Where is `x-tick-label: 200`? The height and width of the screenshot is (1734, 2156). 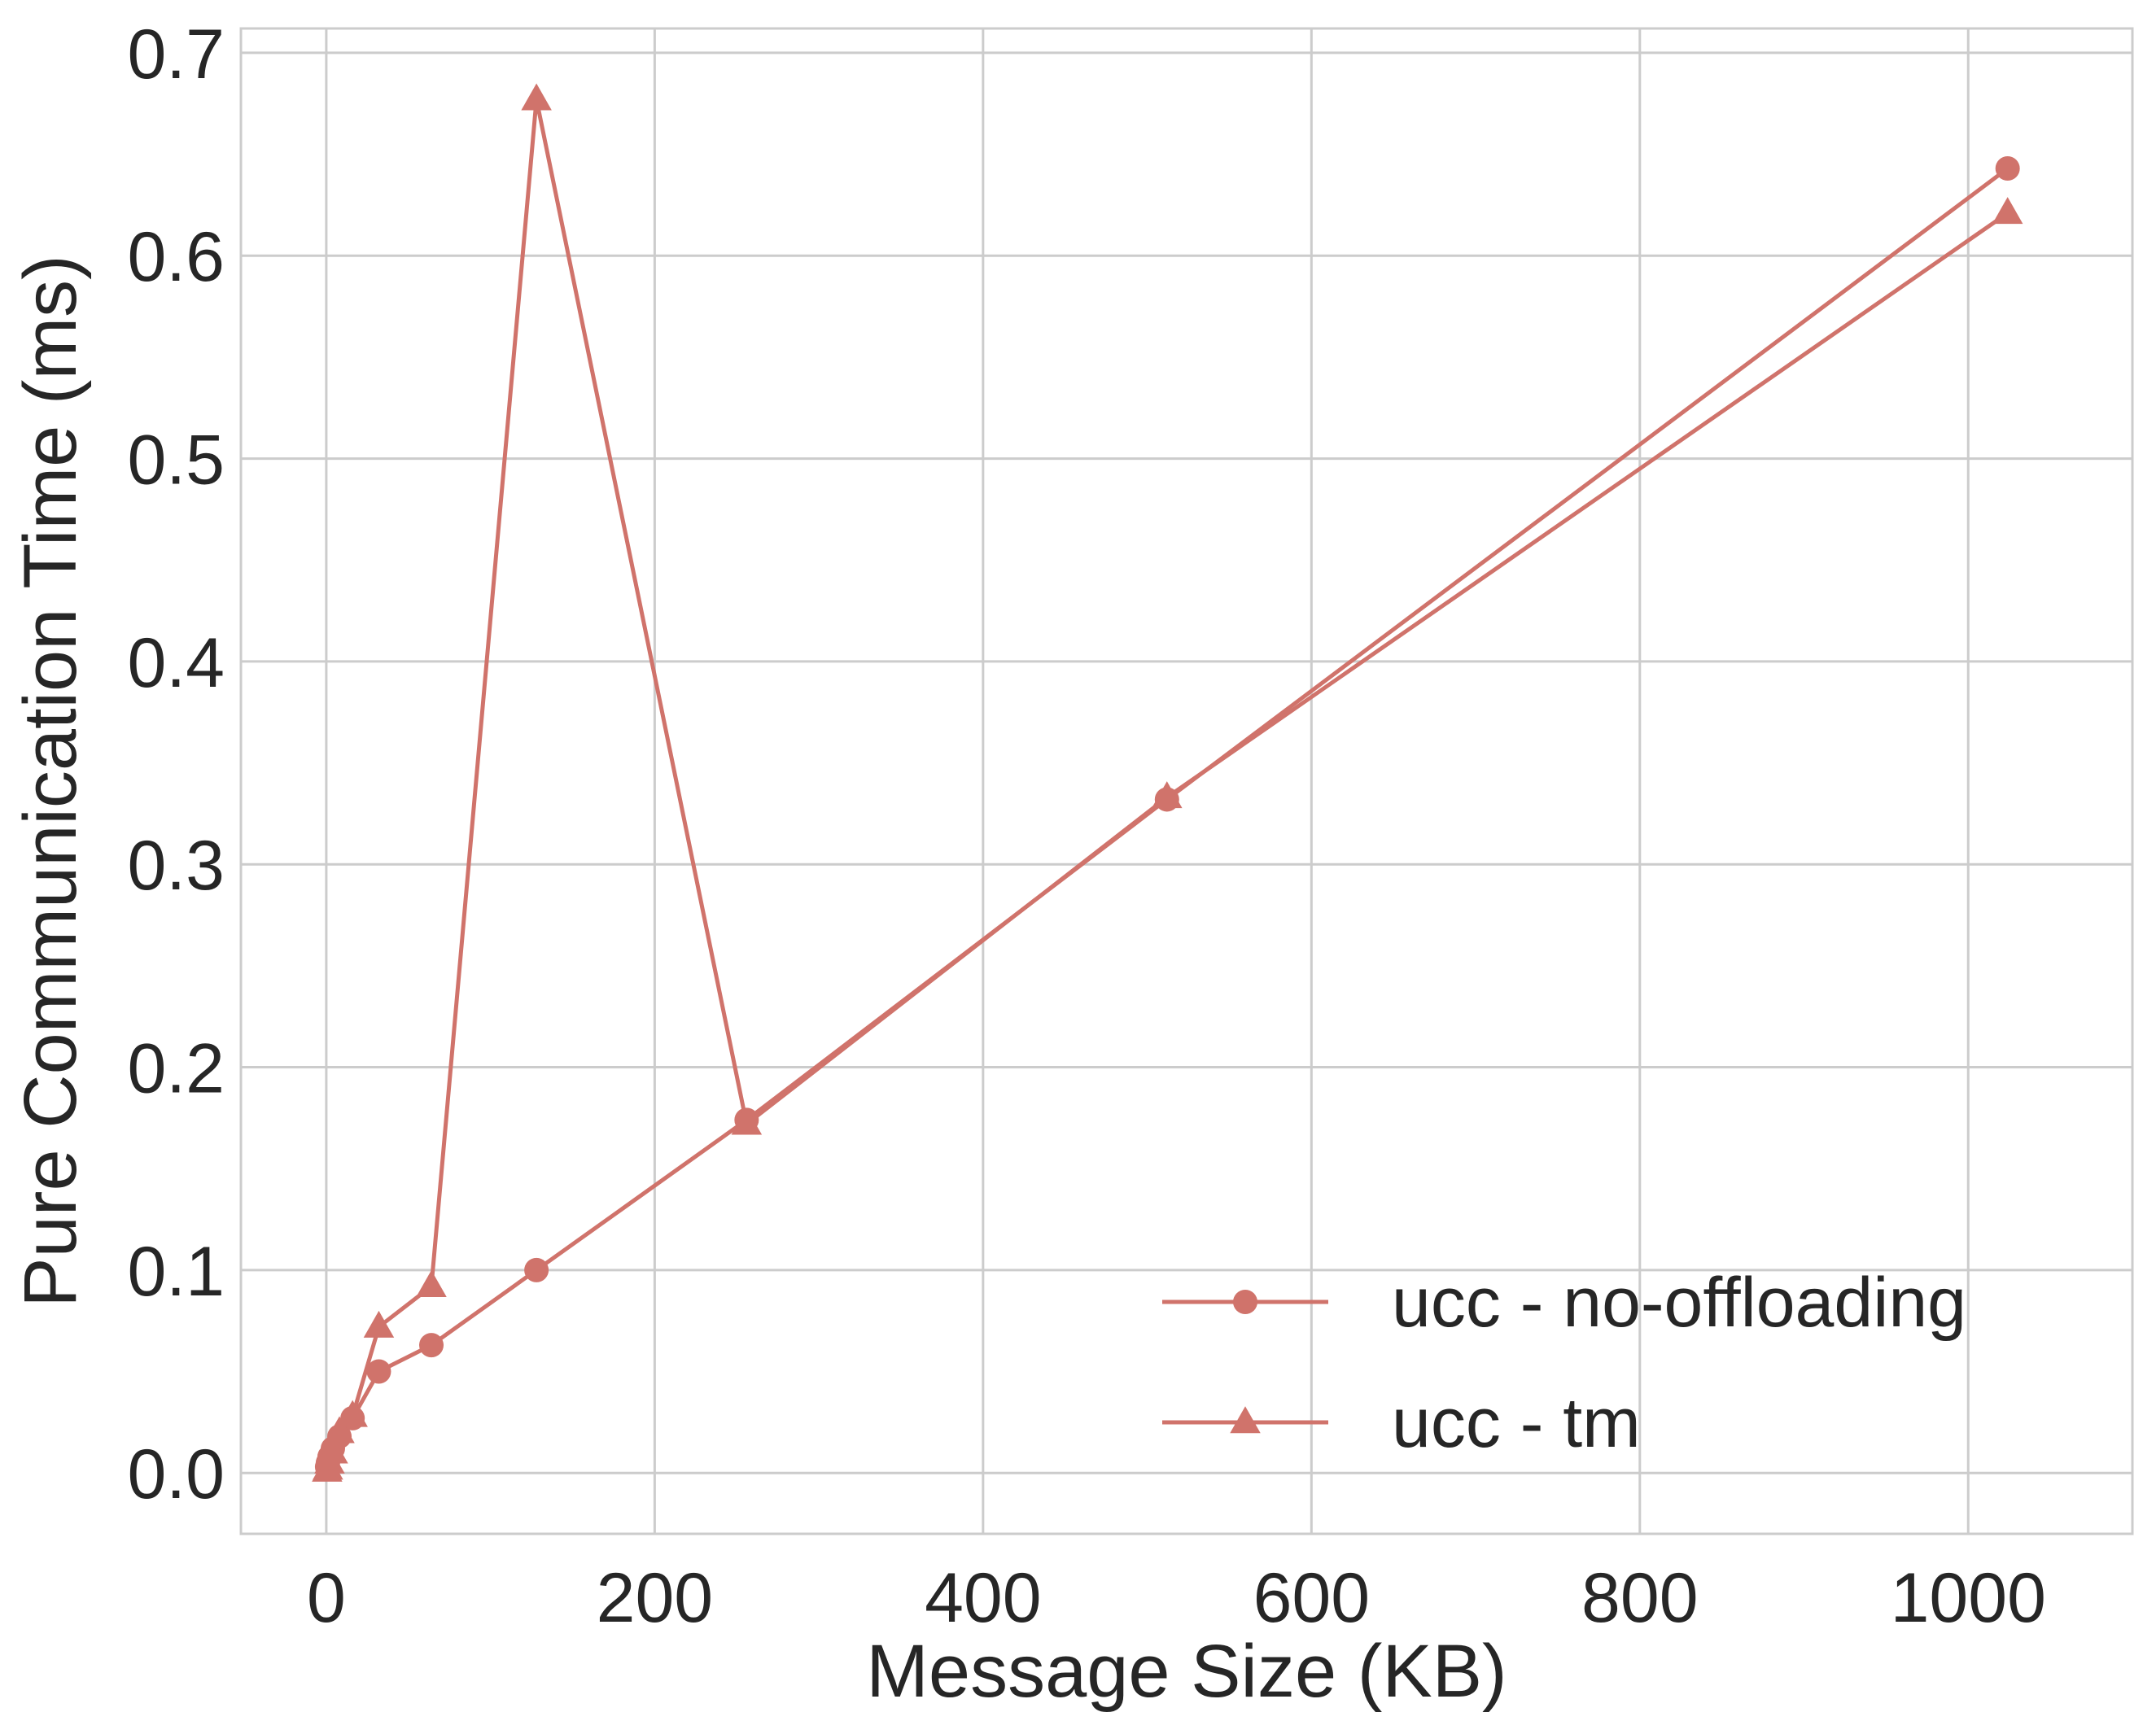
x-tick-label: 200 is located at coordinates (655, 1598).